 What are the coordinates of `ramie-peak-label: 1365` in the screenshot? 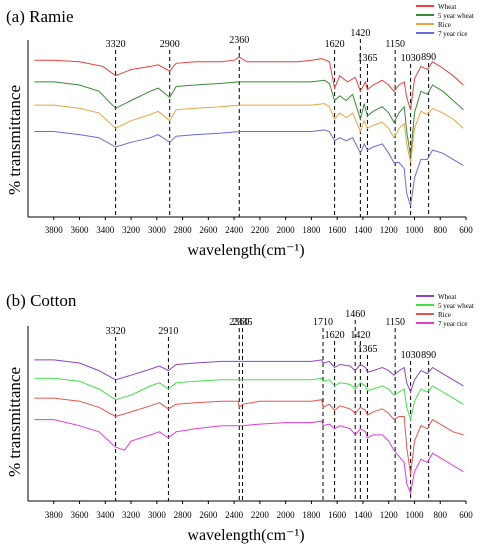 It's located at (367, 58).